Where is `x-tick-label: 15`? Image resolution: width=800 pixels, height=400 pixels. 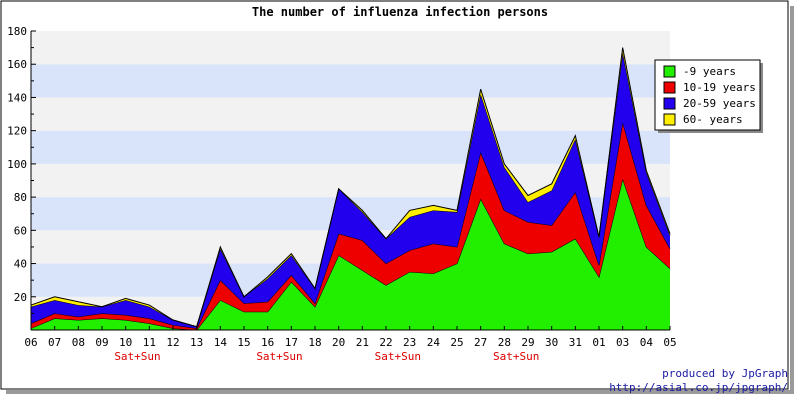
x-tick-label: 15 is located at coordinates (243, 342).